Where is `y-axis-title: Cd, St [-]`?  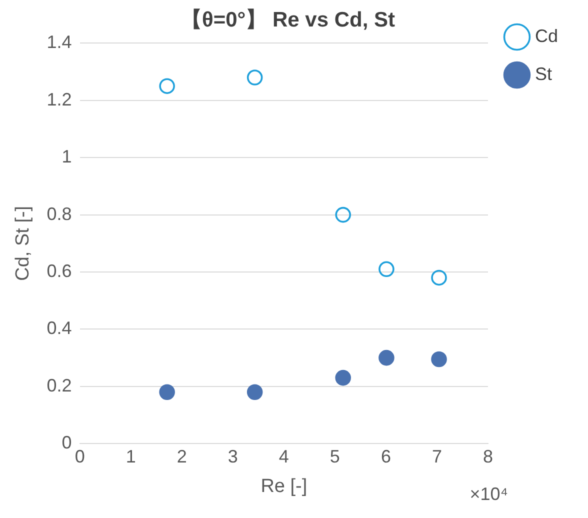
y-axis-title: Cd, St [-] is located at coordinates (23, 243).